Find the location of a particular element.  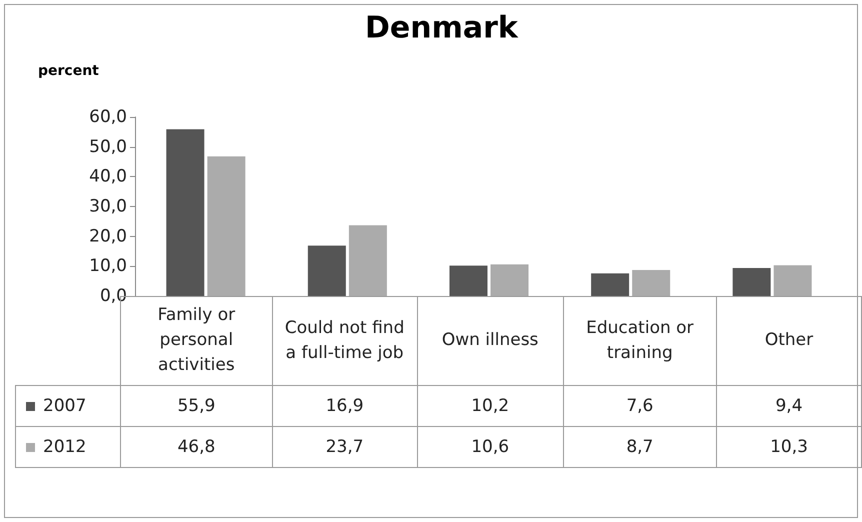

data-label: 7,6 is located at coordinates (640, 405).